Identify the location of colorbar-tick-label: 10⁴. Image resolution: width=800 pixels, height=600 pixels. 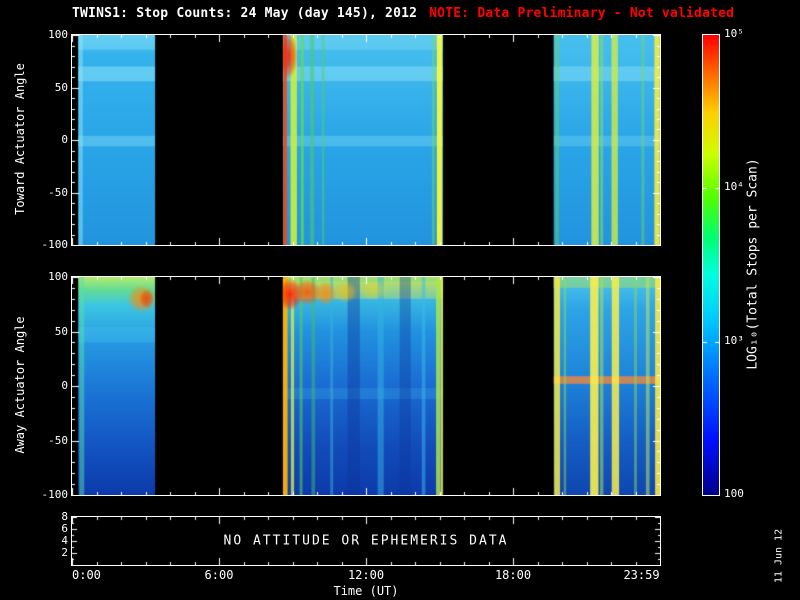
(734, 187).